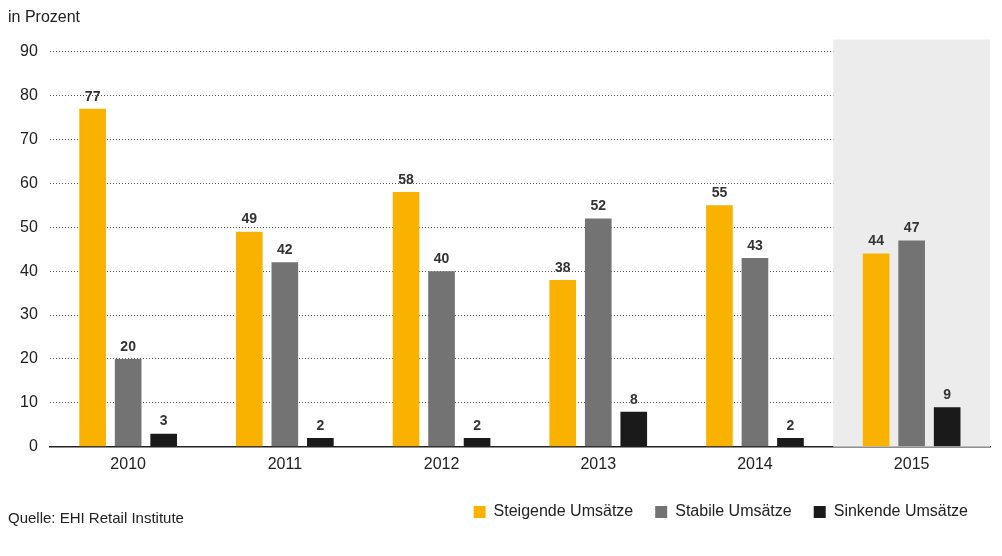  What do you see at coordinates (598, 463) in the screenshot?
I see `x-tick-label: 2013` at bounding box center [598, 463].